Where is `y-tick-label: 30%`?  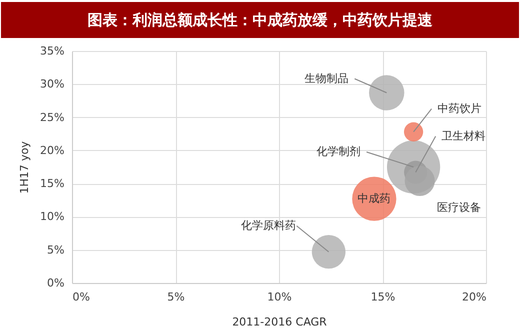
y-tick-label: 30% is located at coordinates (52, 84).